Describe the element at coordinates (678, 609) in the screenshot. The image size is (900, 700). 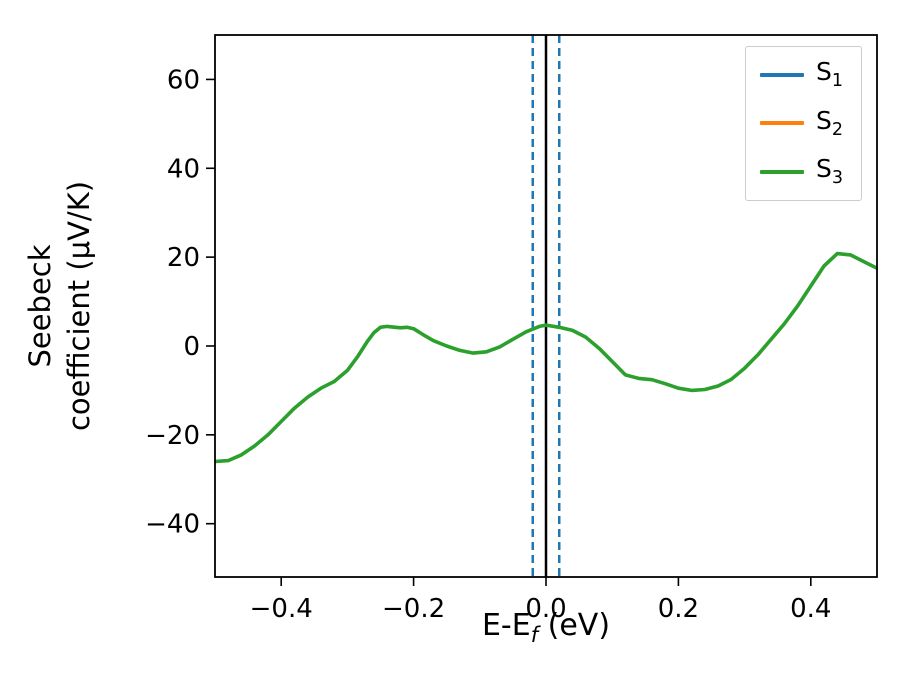
I see `x-tick-label: 0.2` at that location.